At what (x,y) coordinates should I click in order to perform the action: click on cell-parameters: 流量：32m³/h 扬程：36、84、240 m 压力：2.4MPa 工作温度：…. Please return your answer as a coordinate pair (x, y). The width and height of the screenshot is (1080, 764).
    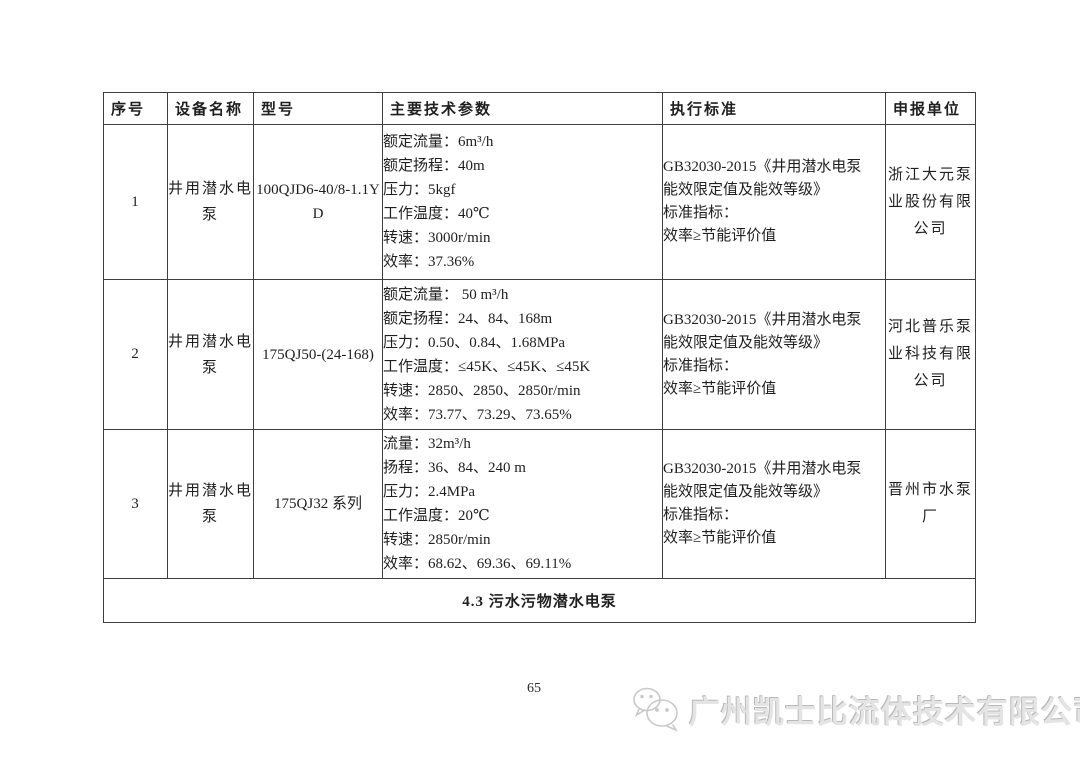
    Looking at the image, I should click on (522, 504).